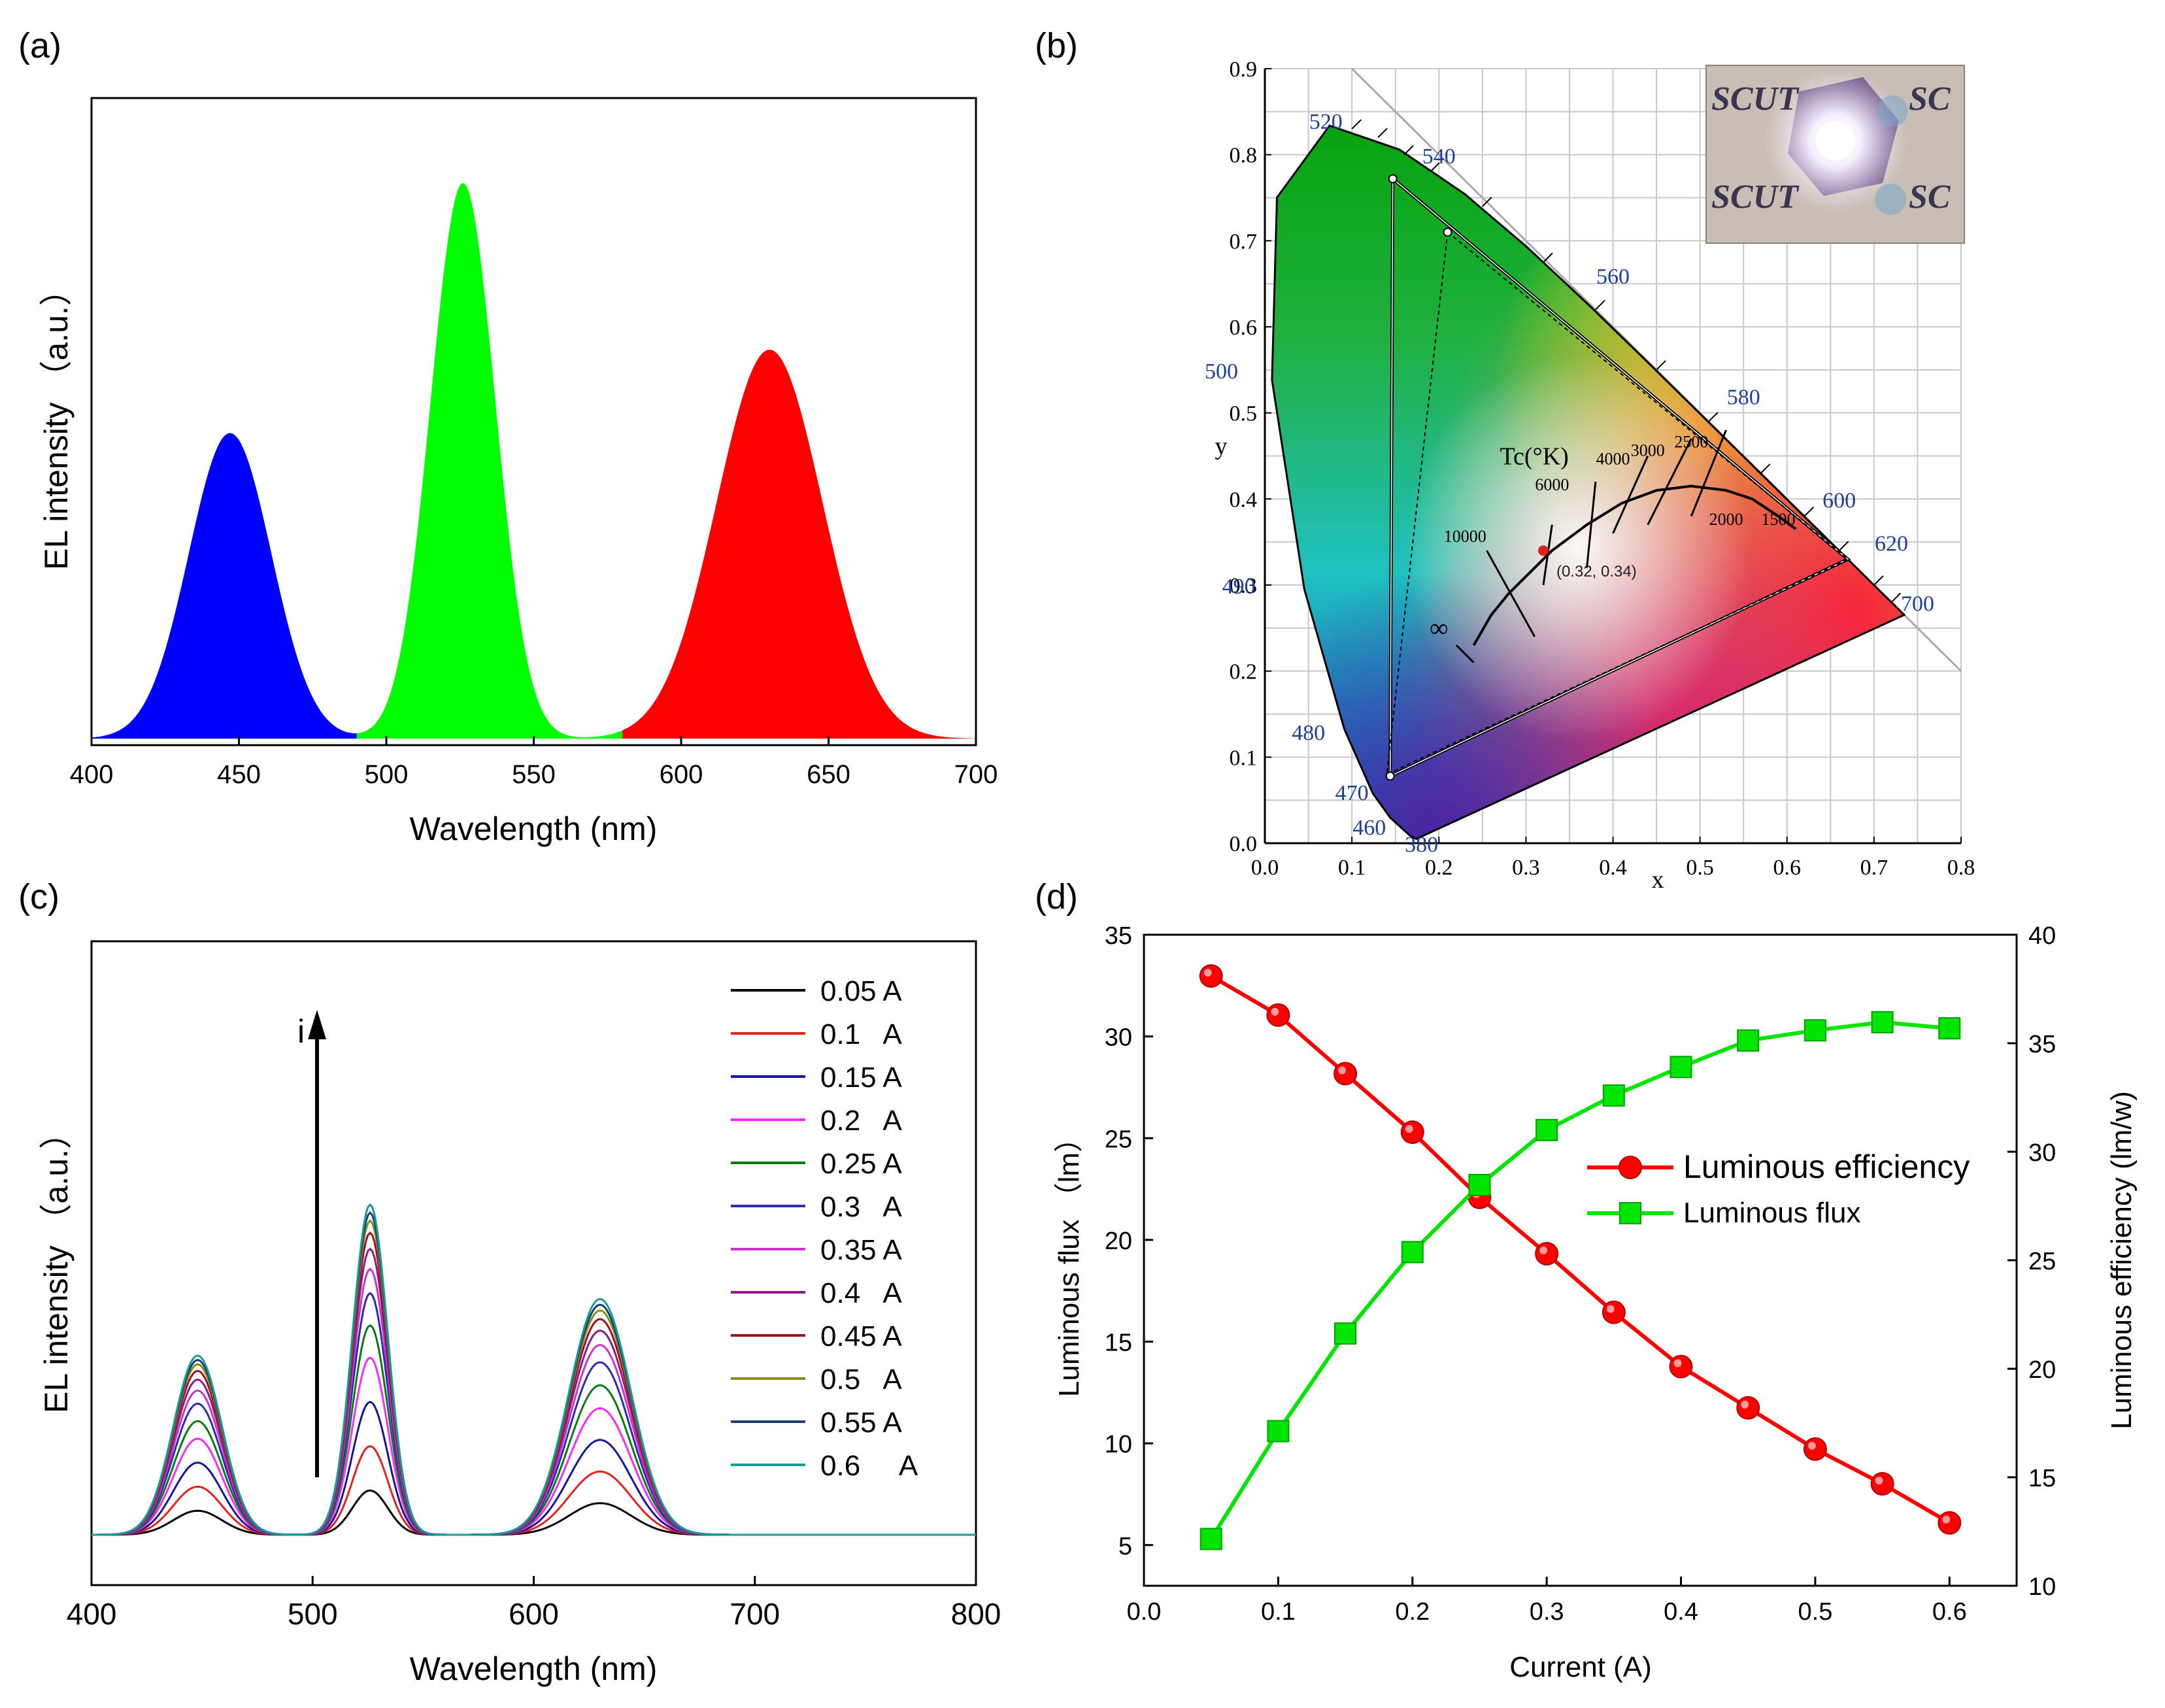 Image resolution: width=2165 pixels, height=1708 pixels. Describe the element at coordinates (2042, 1044) in the screenshot. I see `chart-d-y2tick-label: 35` at that location.